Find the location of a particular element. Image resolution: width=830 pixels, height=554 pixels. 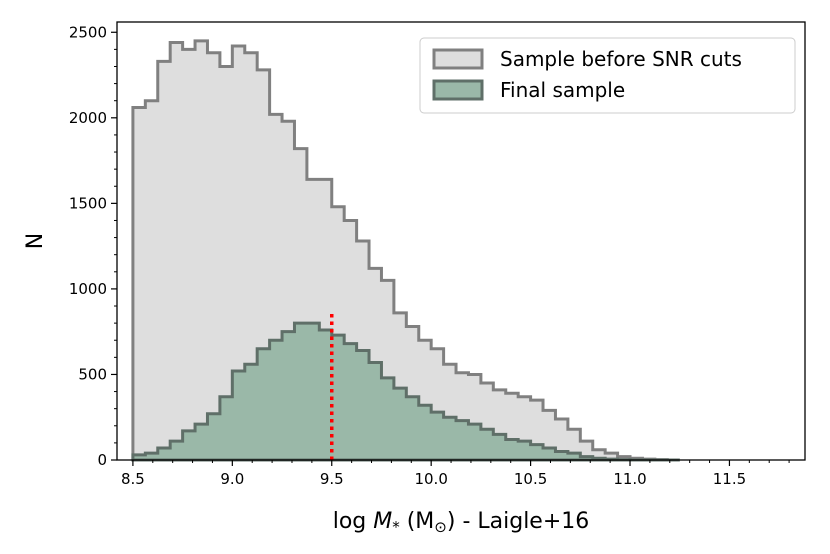

y-tick-label: 0 is located at coordinates (102, 460).